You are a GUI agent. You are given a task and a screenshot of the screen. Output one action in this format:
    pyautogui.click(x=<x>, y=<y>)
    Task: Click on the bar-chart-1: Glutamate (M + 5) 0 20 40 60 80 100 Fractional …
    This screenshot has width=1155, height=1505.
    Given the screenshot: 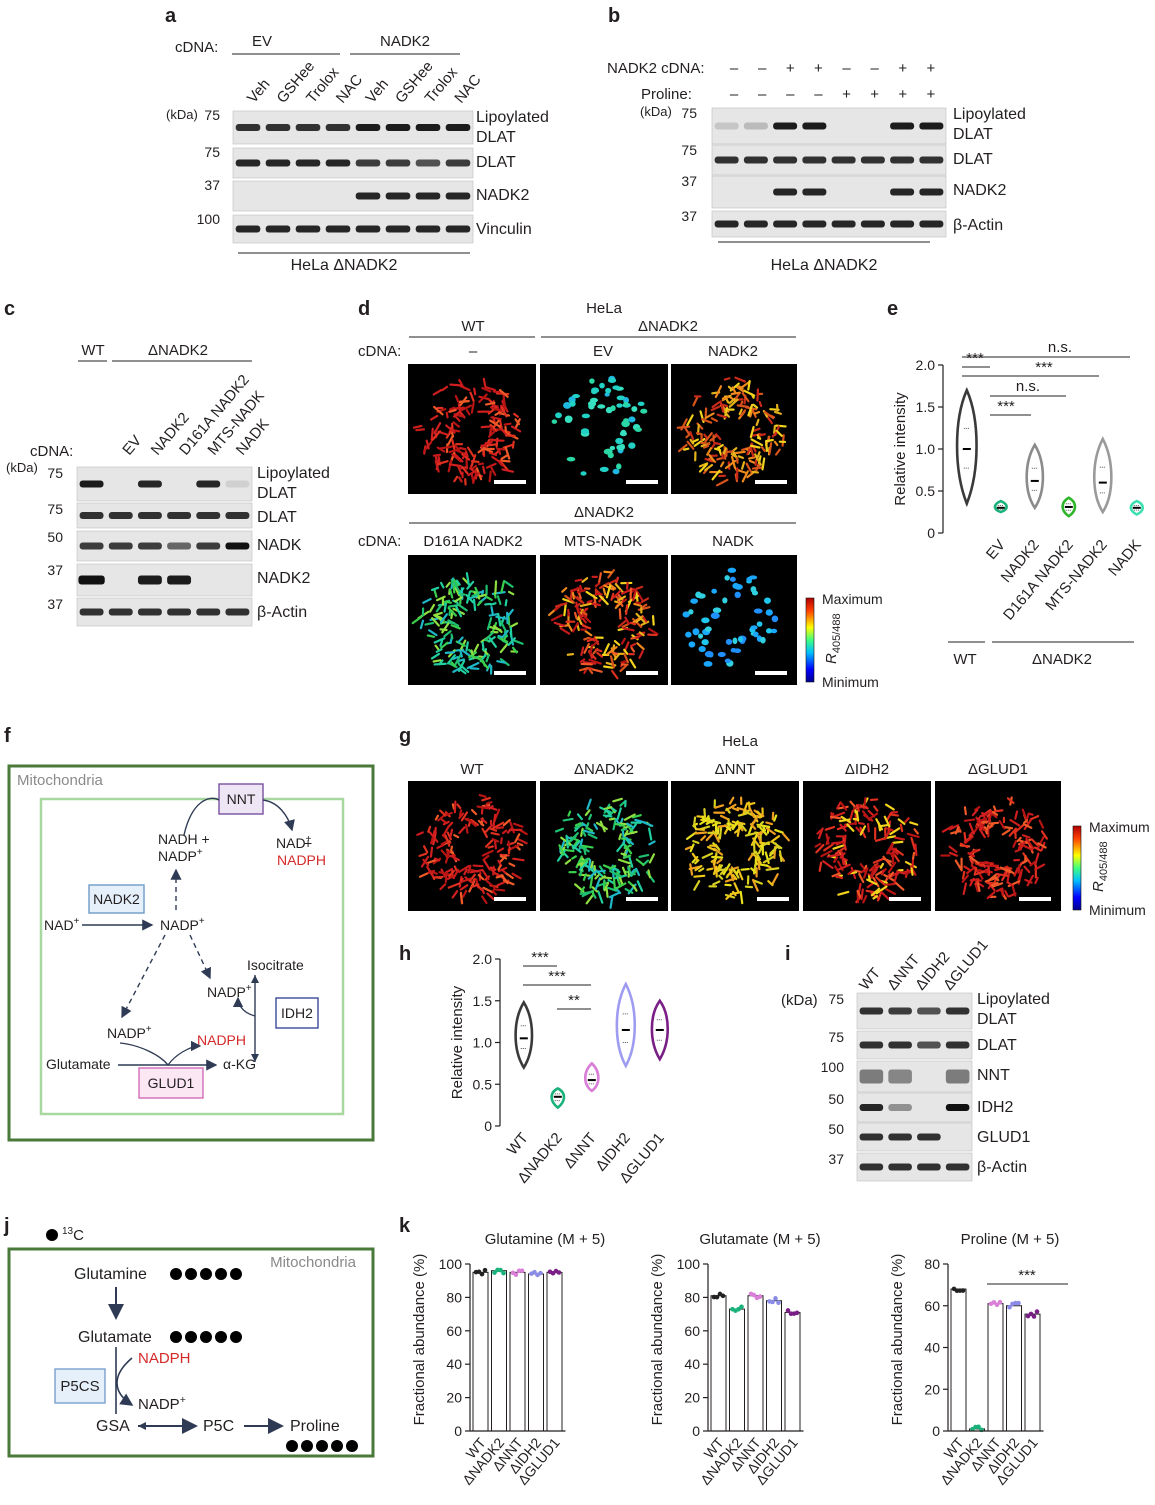 What is the action you would take?
    pyautogui.click(x=735, y=1359)
    